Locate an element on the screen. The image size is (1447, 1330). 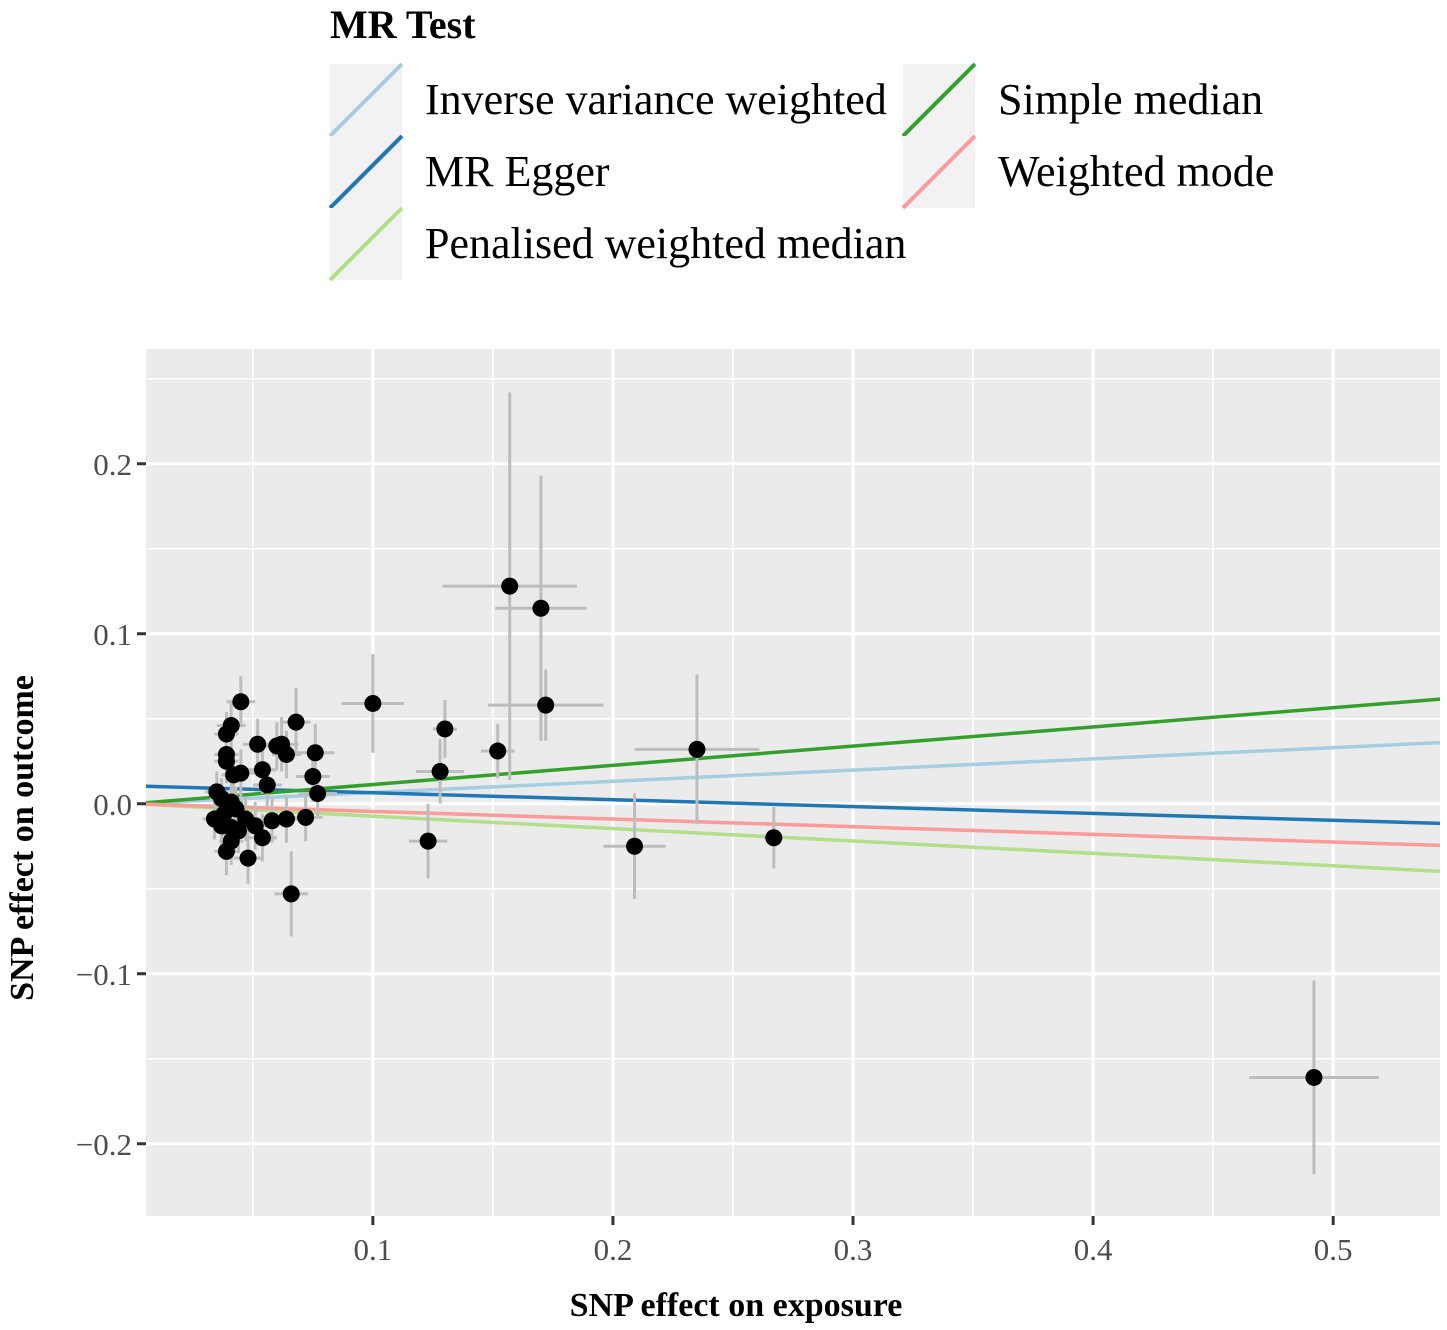
y-tick-label: −0.2 is located at coordinates (104, 1144).